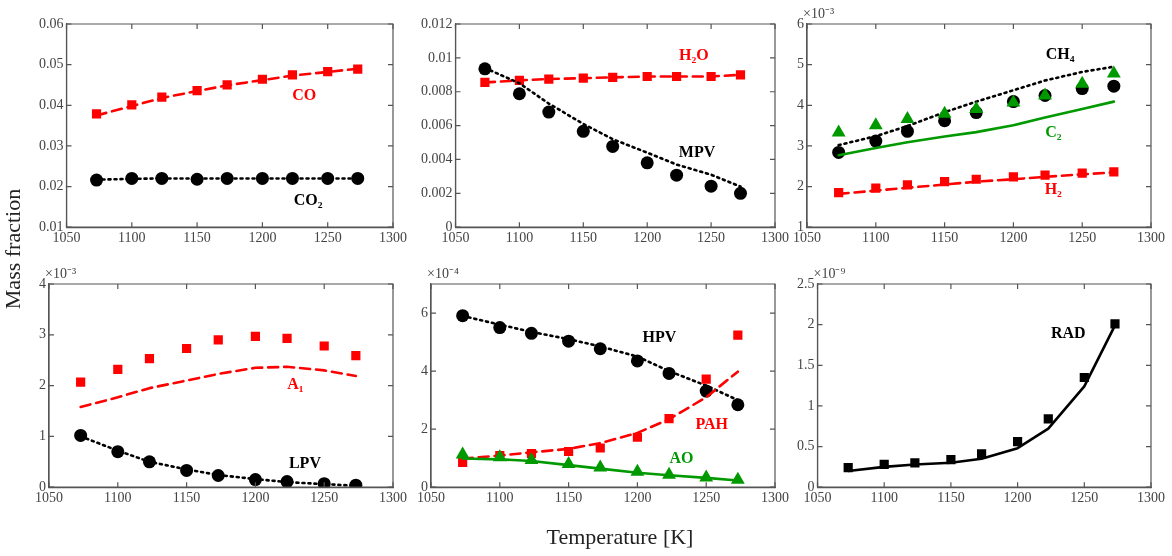 The image size is (1172, 556). I want to click on series-label: PAH, so click(712, 424).